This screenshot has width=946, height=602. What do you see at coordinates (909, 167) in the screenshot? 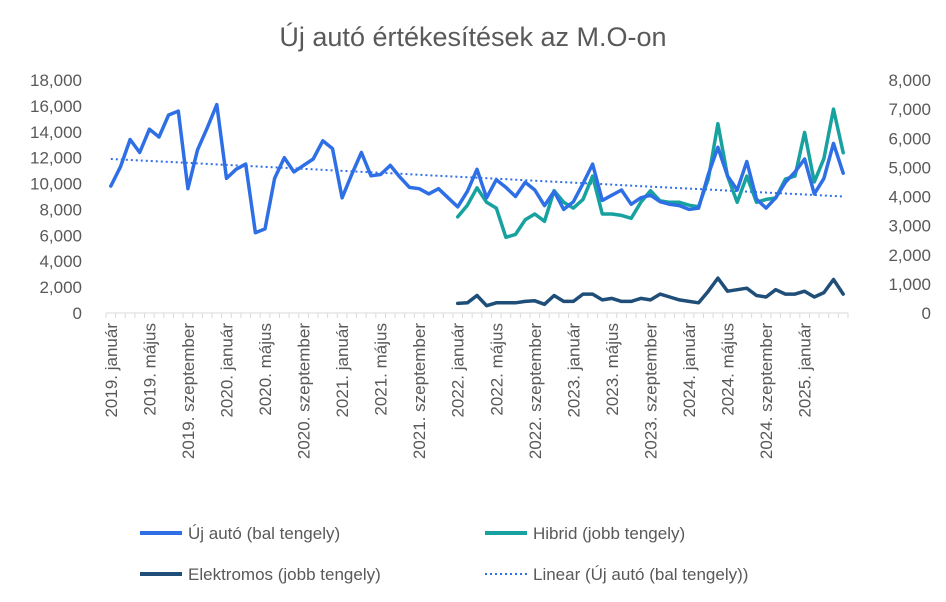
I see `right-tick-label: 5,000` at bounding box center [909, 167].